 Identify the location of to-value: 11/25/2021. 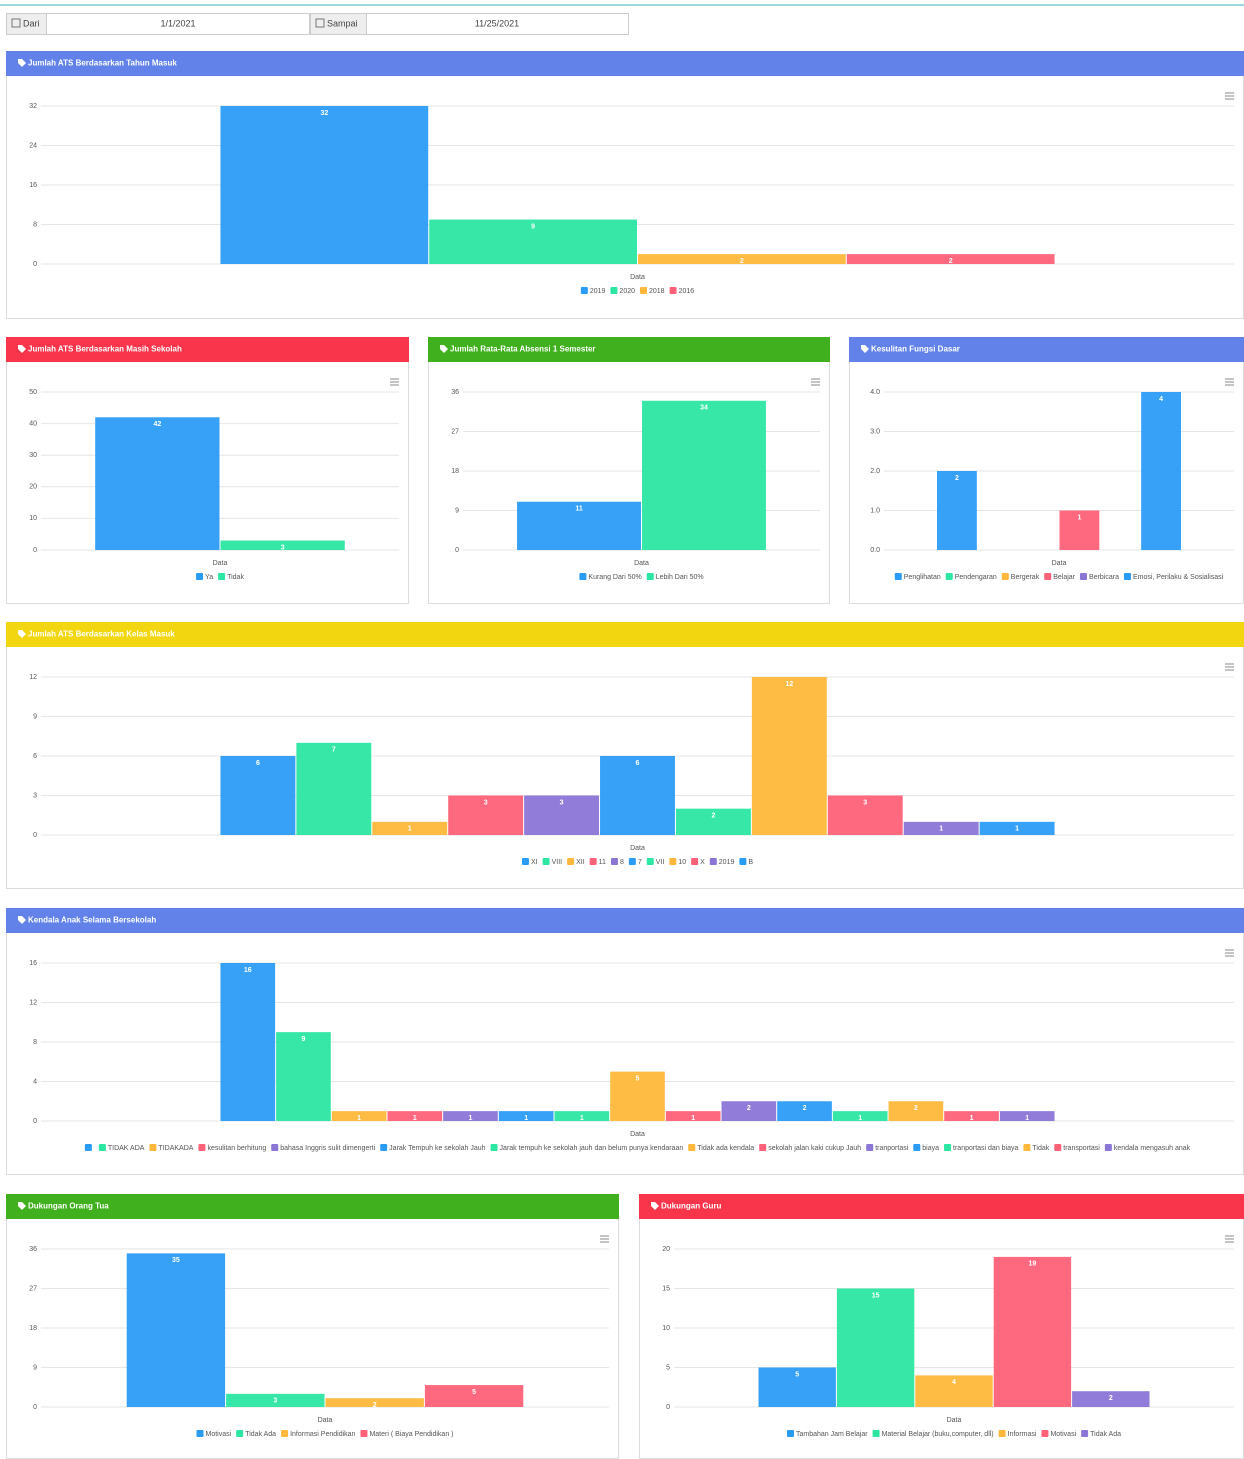
(497, 23).